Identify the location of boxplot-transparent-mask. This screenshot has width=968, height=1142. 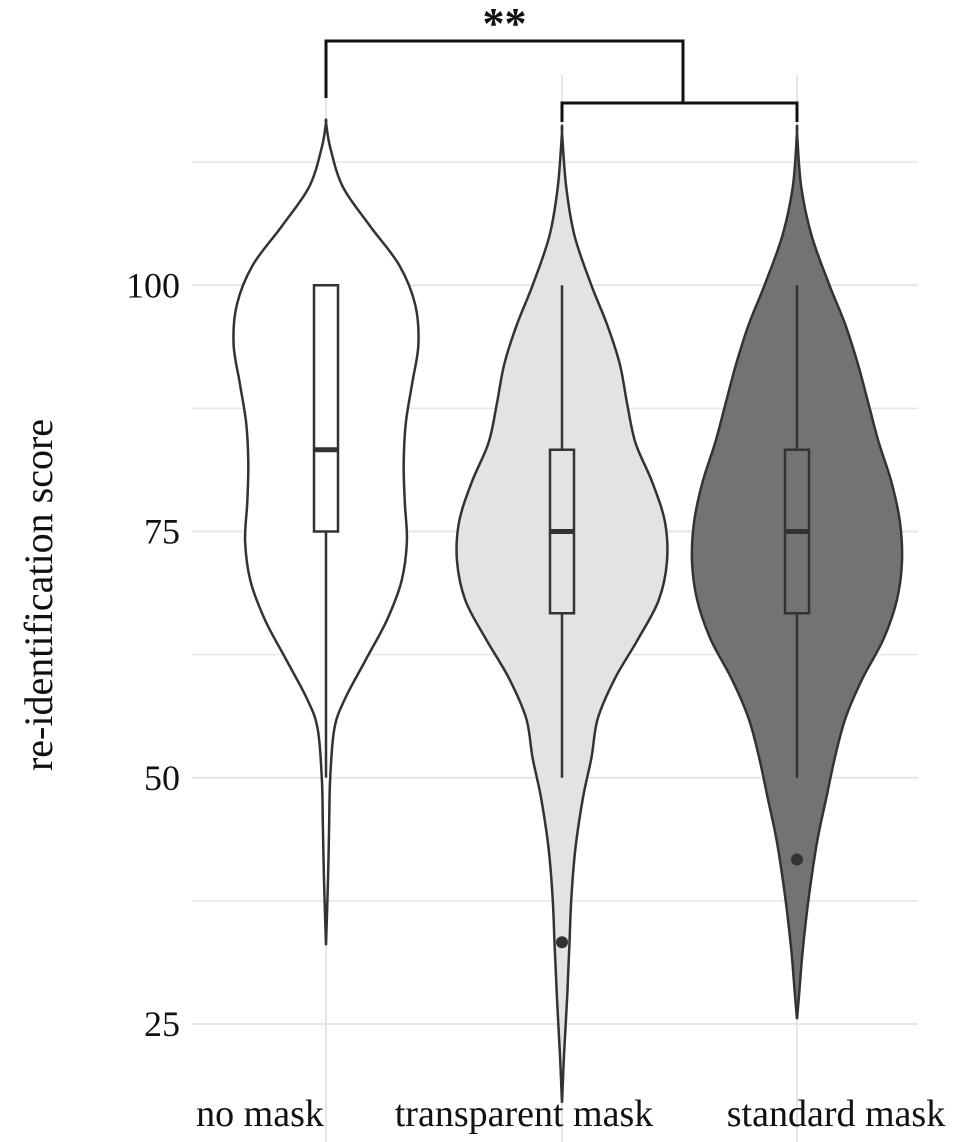
(562, 617).